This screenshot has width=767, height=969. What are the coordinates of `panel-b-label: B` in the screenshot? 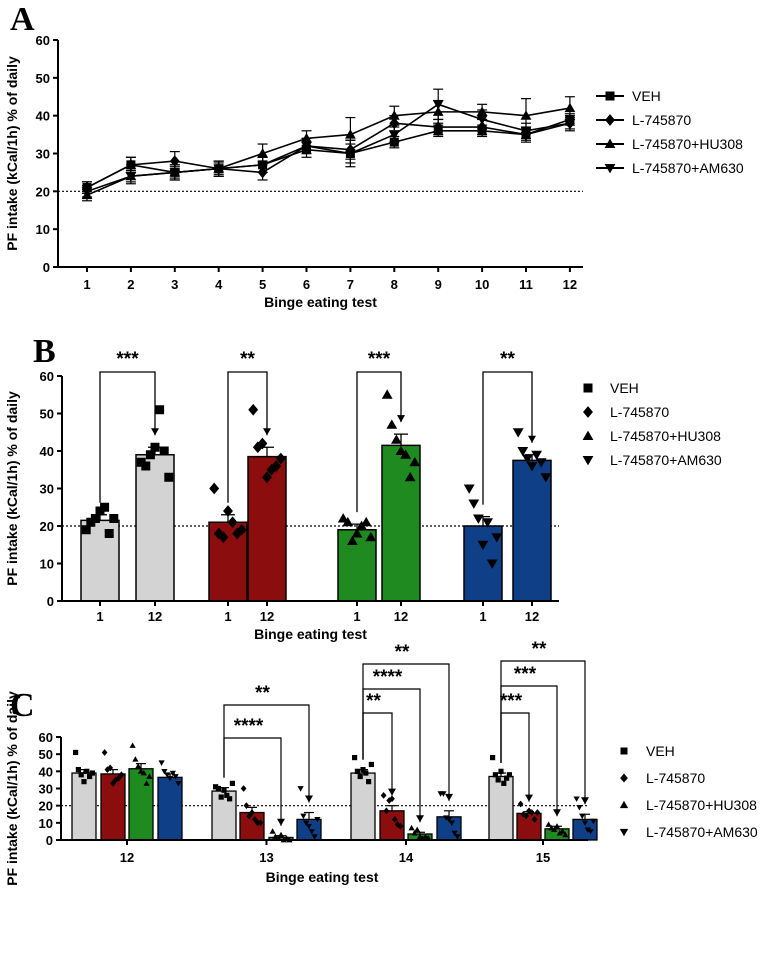 It's located at (44, 351).